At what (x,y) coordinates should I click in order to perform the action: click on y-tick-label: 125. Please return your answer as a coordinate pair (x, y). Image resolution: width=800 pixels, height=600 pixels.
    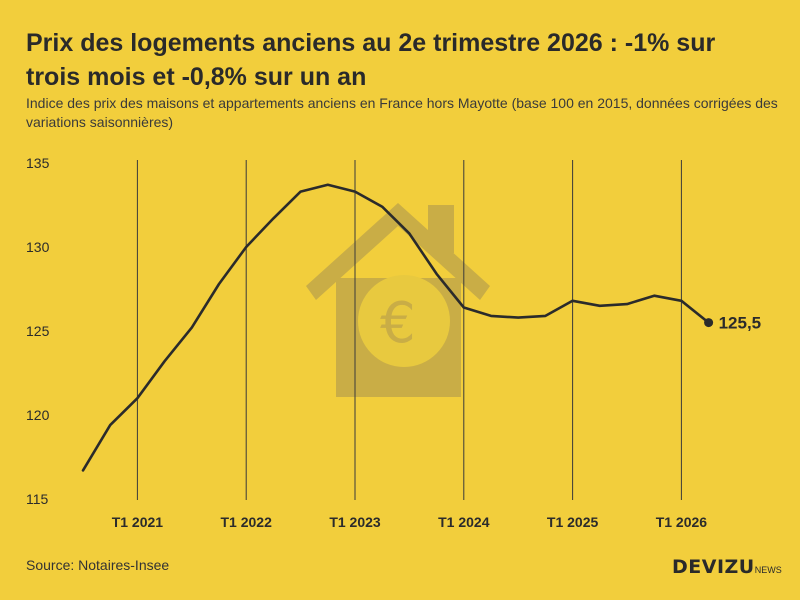
    Looking at the image, I should click on (38, 331).